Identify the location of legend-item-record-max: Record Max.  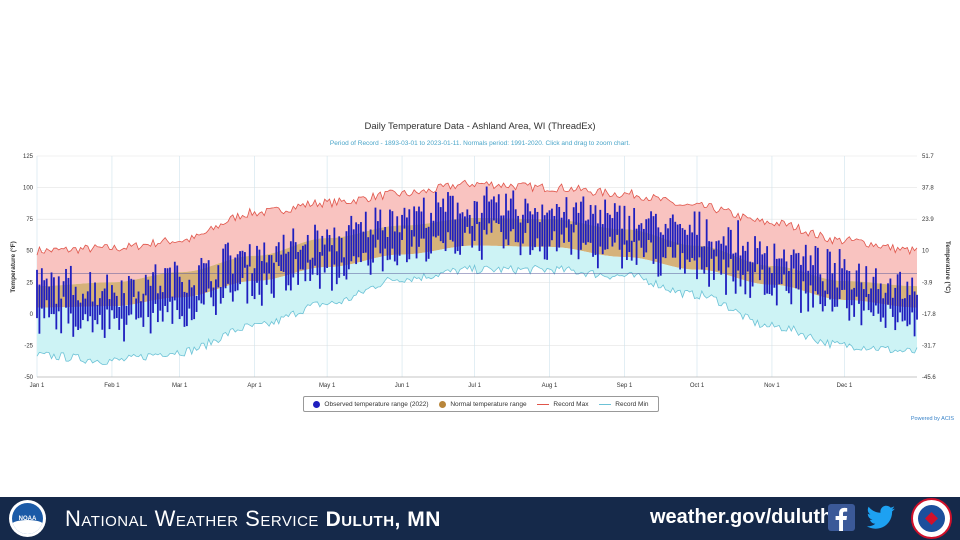
(562, 404).